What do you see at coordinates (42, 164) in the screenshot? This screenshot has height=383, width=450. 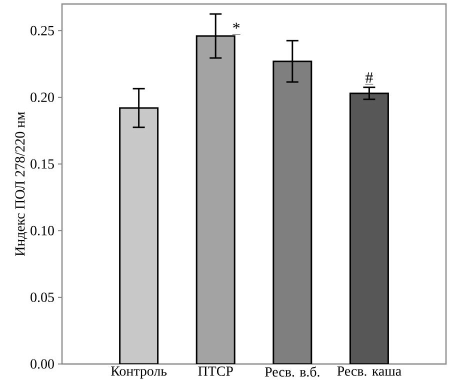 I see `y-tick-label: 0.15` at bounding box center [42, 164].